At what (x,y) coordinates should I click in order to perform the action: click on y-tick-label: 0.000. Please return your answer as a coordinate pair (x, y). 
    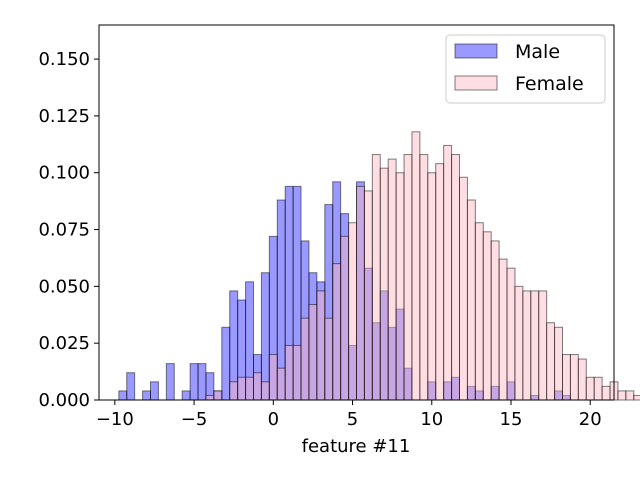
    Looking at the image, I should click on (64, 400).